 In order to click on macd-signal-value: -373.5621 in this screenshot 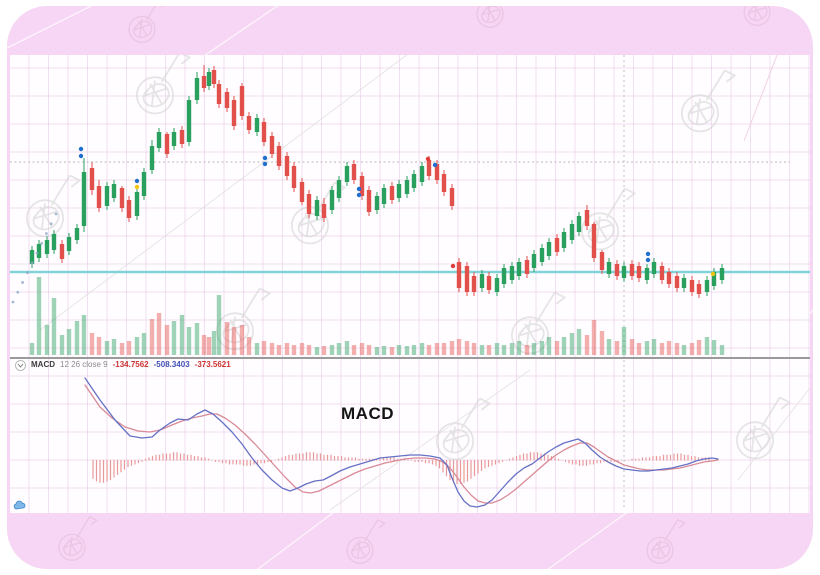, I will do `click(212, 364)`.